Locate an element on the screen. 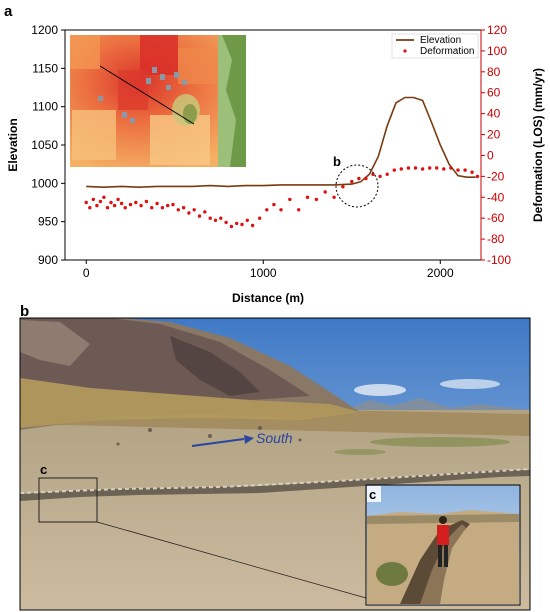 This screenshot has height=612, width=550. x-tick-label: 2000 is located at coordinates (440, 273).